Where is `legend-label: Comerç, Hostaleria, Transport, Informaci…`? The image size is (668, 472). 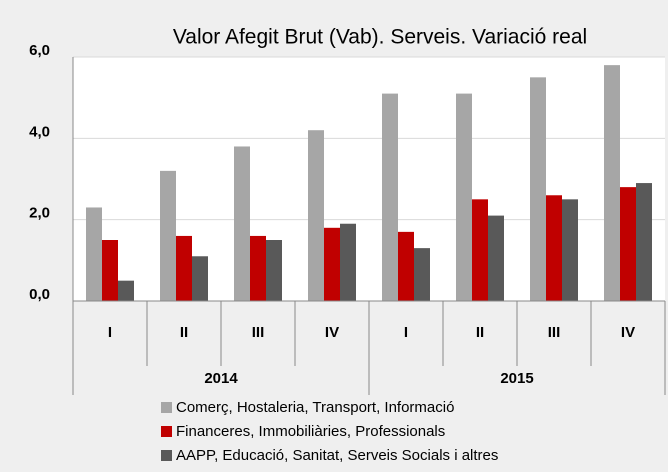 legend-label: Comerç, Hostaleria, Transport, Informaci… is located at coordinates (315, 407).